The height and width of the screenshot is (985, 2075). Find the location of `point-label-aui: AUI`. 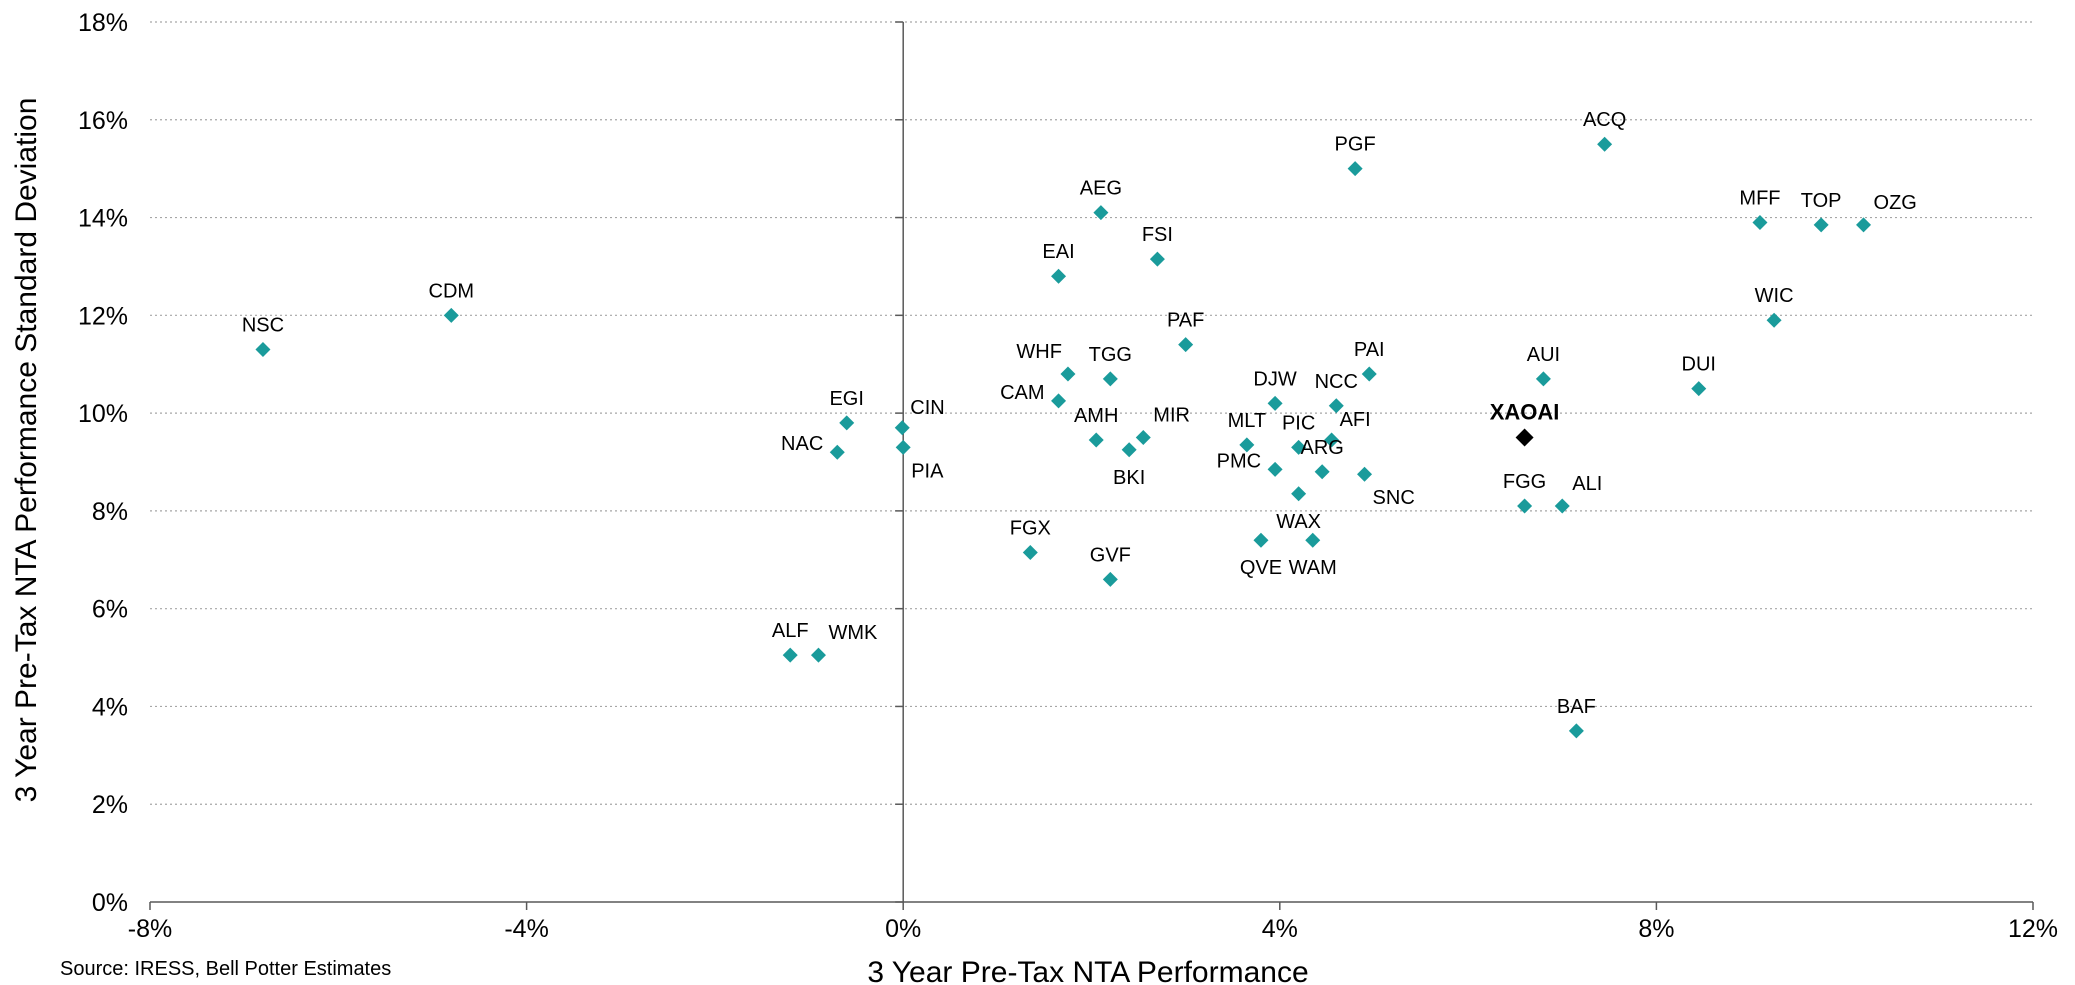

point-label-aui: AUI is located at coordinates (1543, 355).